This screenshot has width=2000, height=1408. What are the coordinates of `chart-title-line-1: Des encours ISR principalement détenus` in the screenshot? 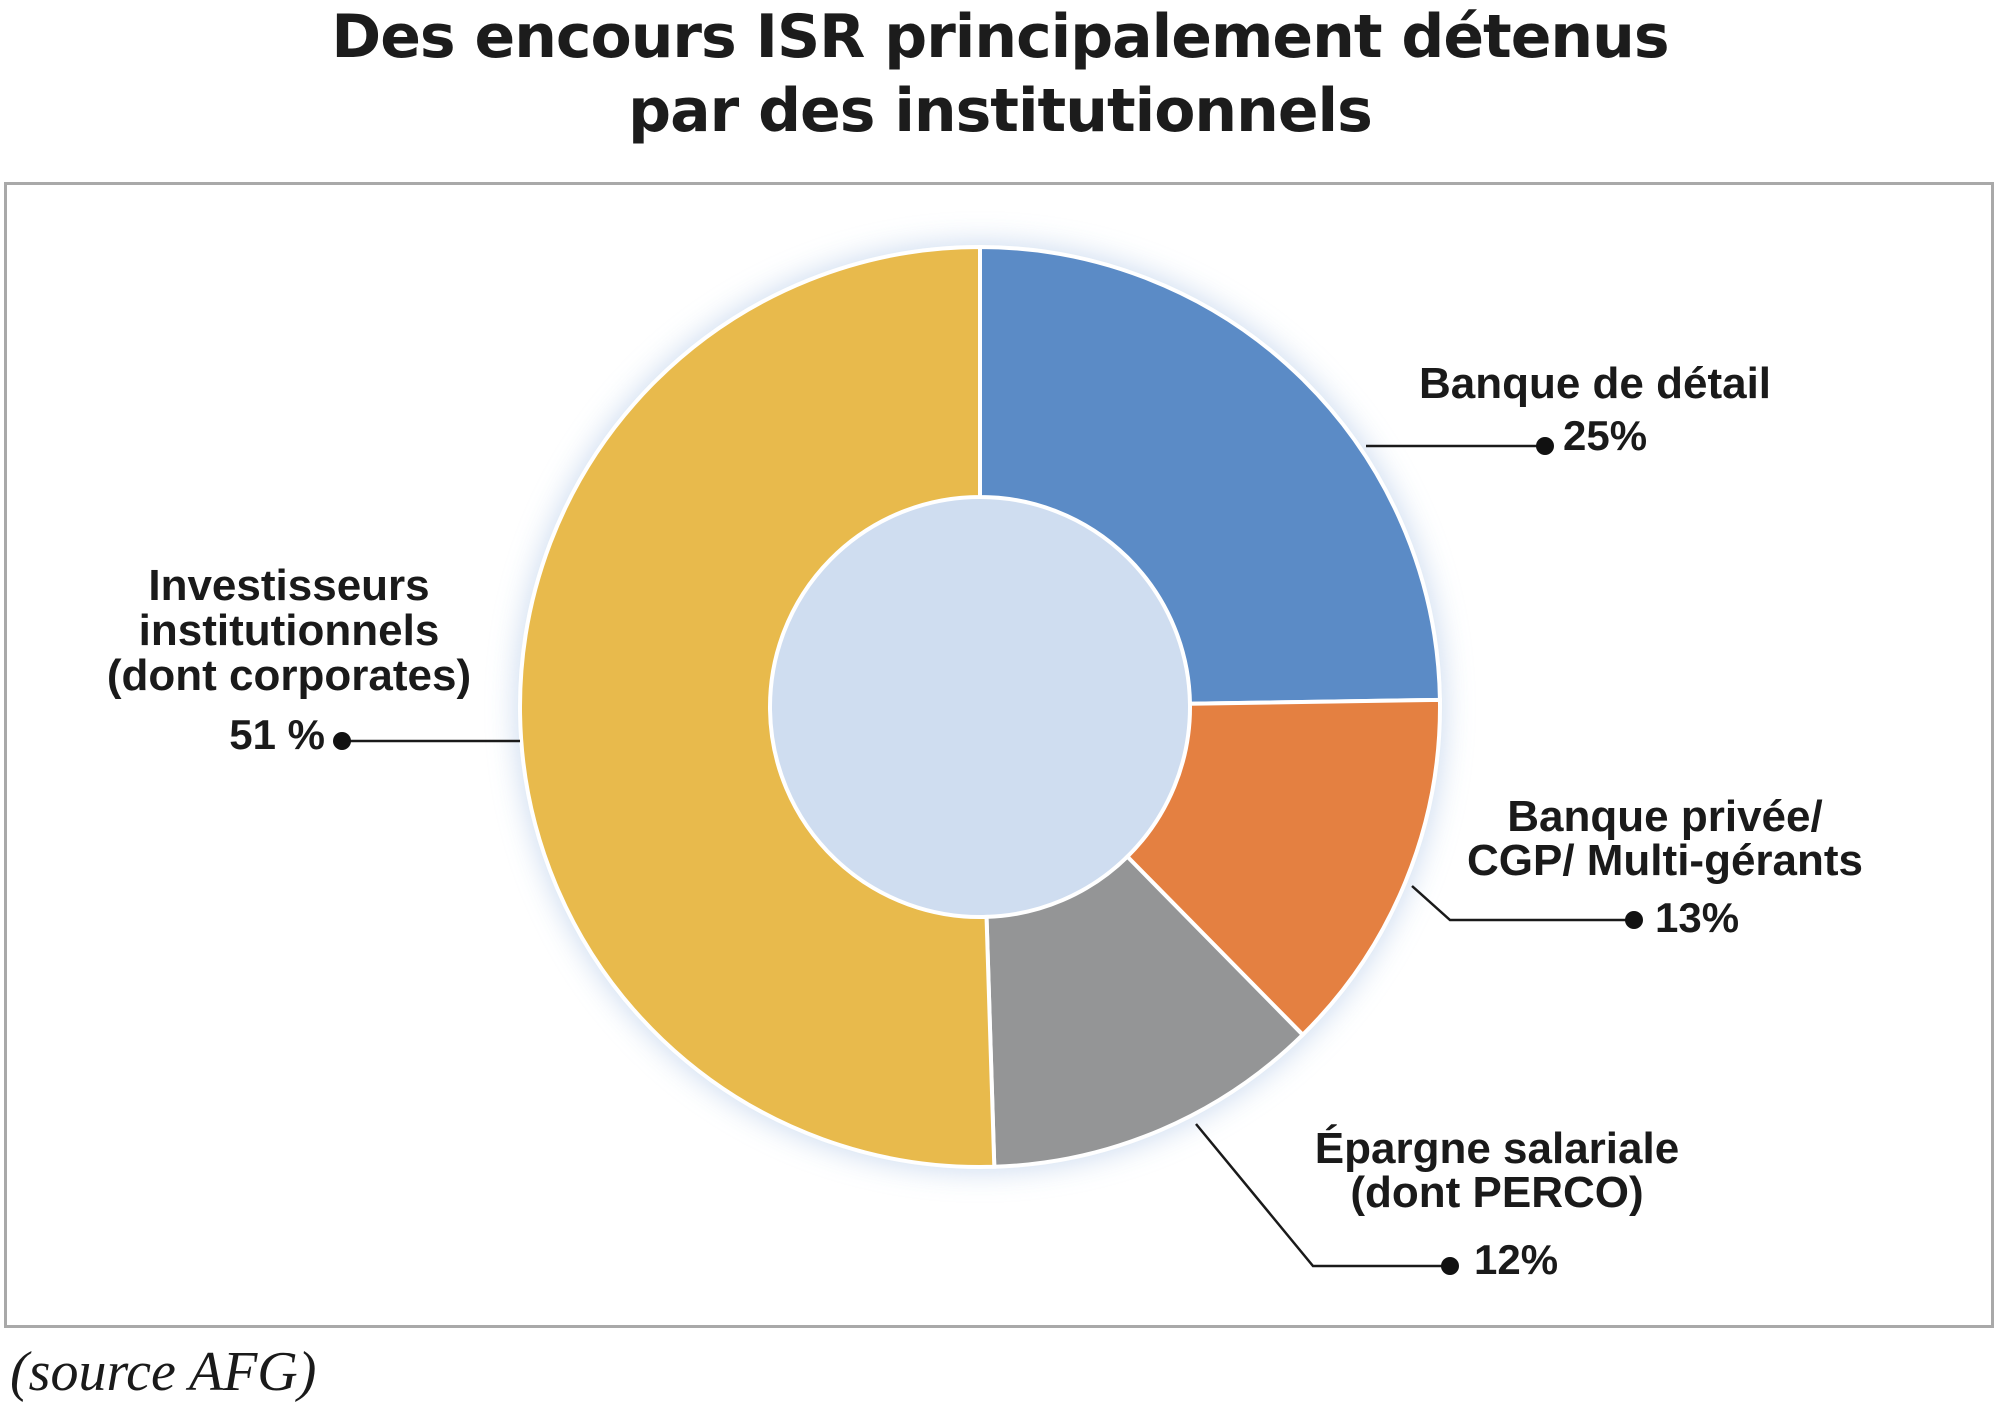 It's located at (1000, 37).